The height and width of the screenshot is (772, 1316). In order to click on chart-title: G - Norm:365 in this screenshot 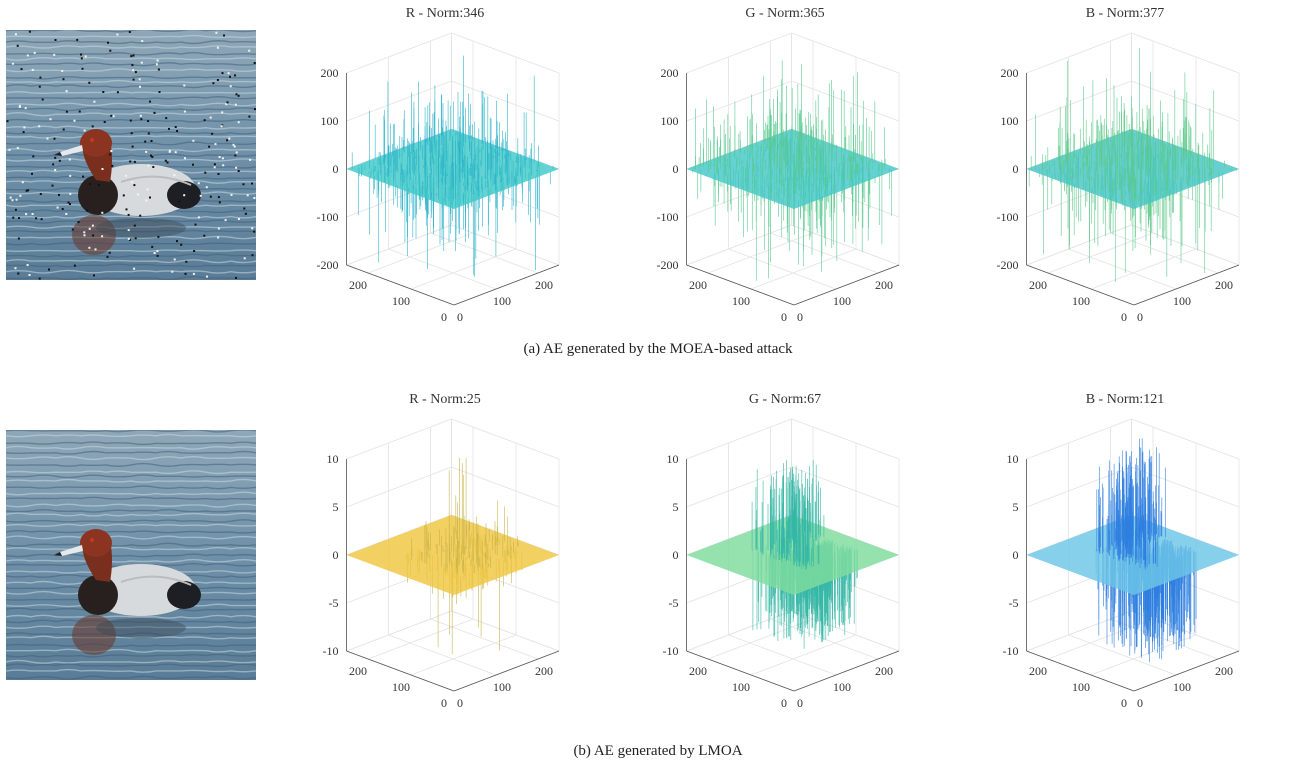, I will do `click(784, 13)`.